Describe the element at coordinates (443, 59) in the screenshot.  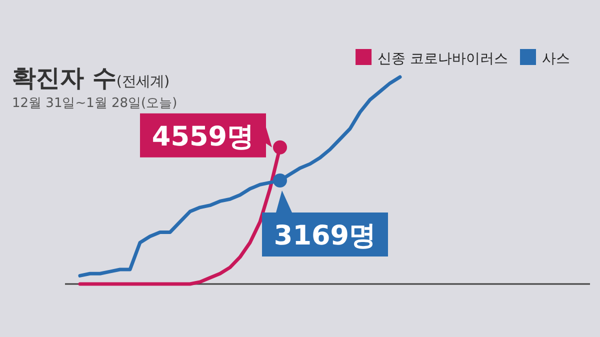
I see `legend-label: 신종 코로나바이러스` at that location.